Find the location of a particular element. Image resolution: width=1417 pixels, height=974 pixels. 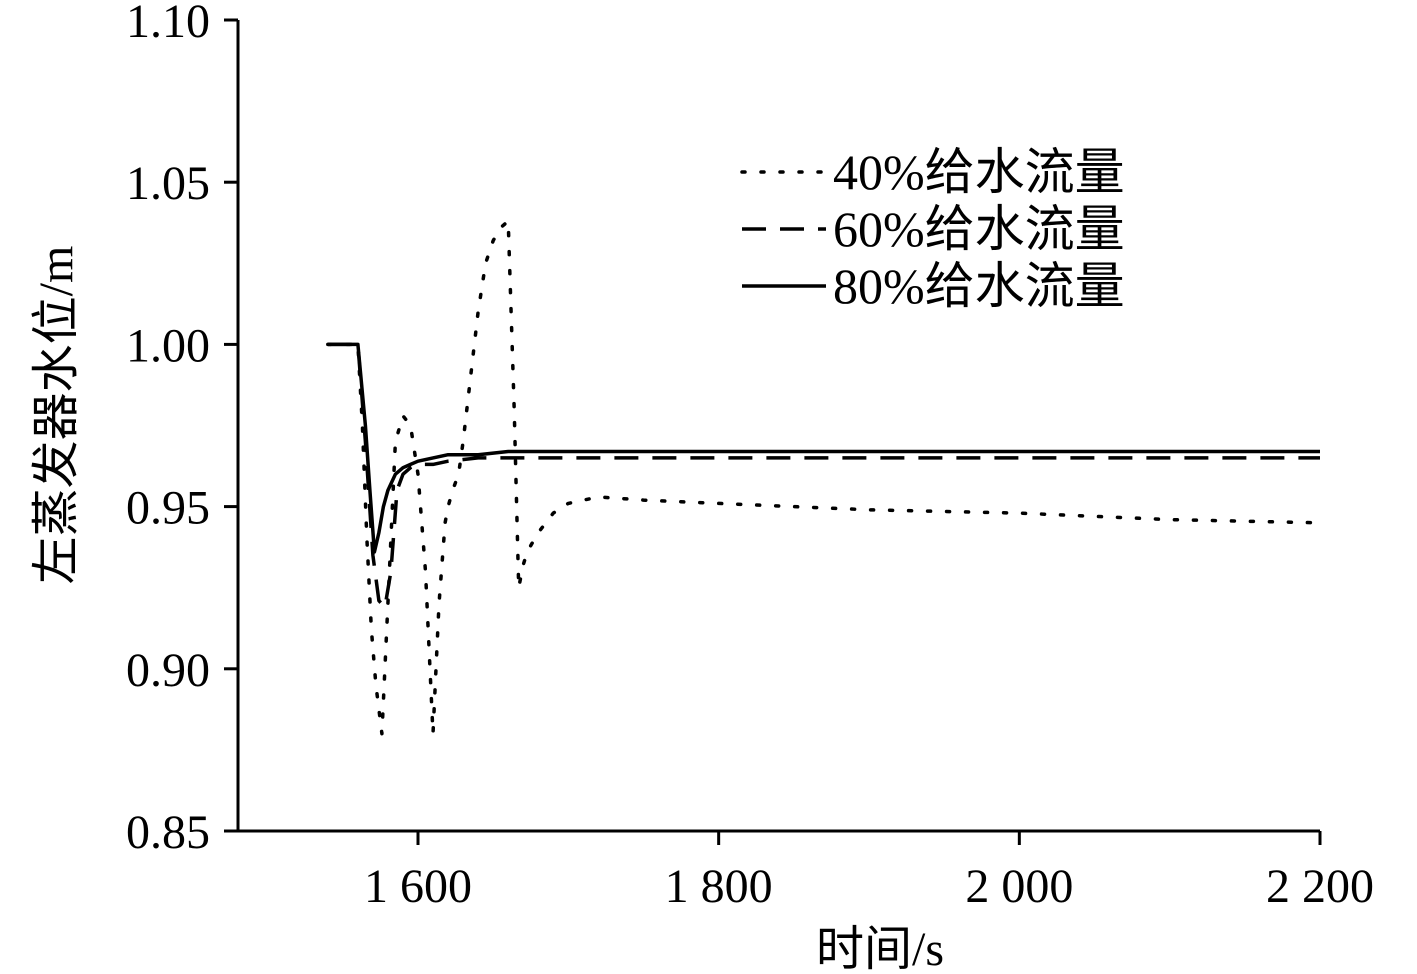

y-tick-label: 0.85 is located at coordinates (168, 832).